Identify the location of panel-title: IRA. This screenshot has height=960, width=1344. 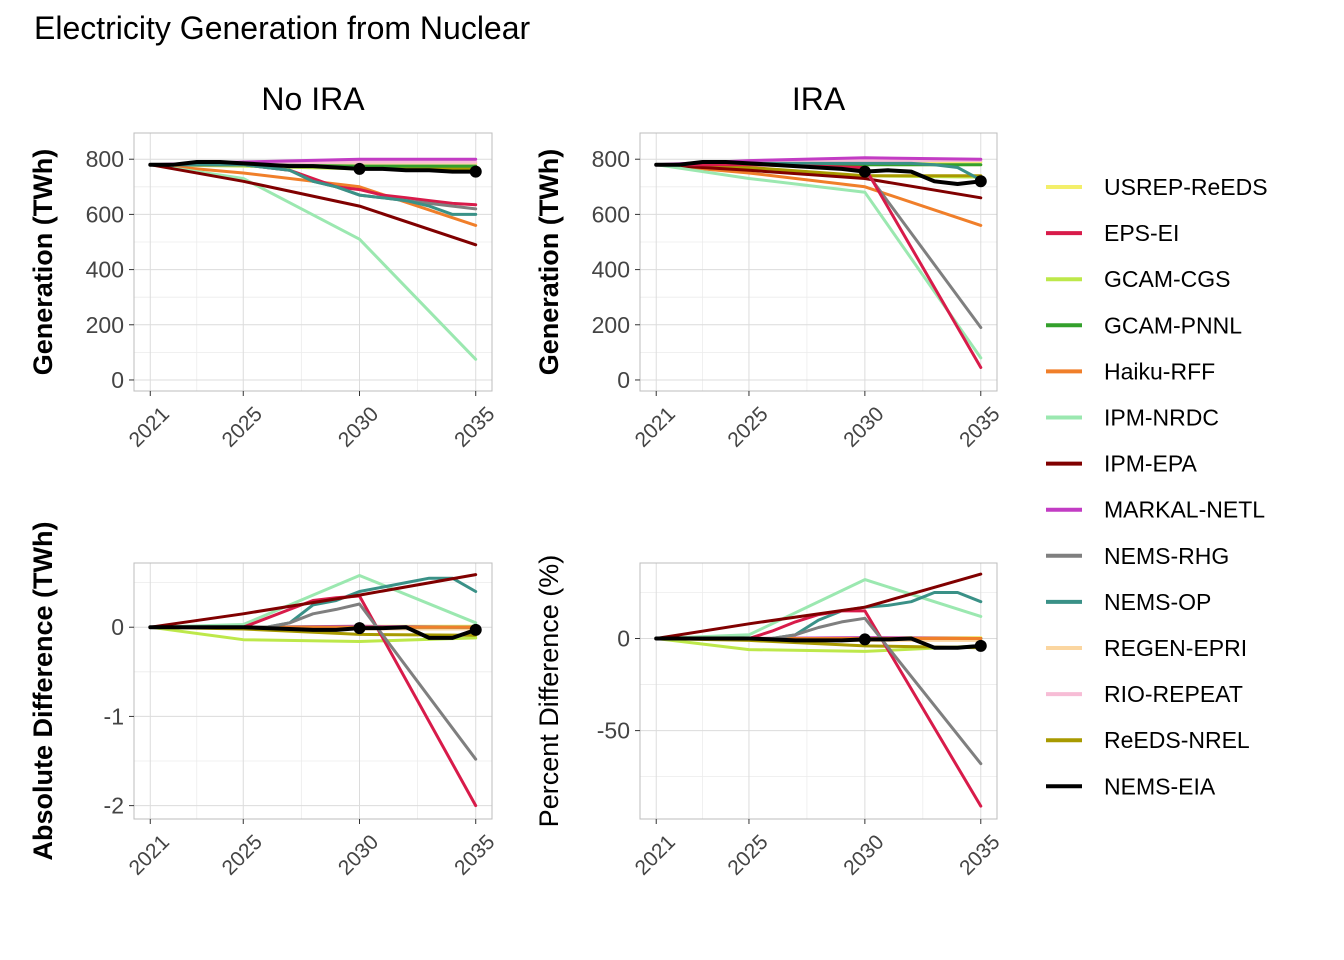
(819, 99).